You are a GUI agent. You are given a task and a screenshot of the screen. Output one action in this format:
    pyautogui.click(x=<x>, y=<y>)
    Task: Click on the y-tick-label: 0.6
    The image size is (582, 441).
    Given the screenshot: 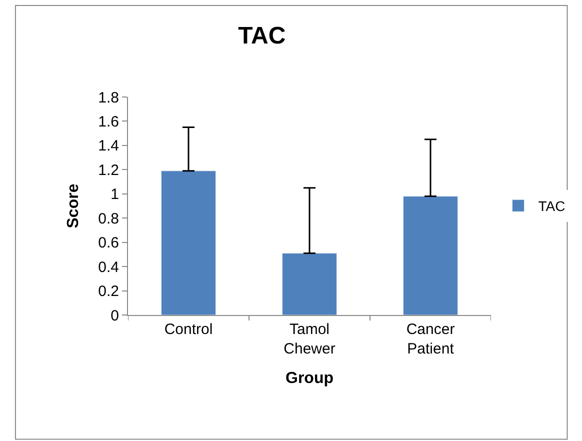 What is the action you would take?
    pyautogui.click(x=108, y=243)
    